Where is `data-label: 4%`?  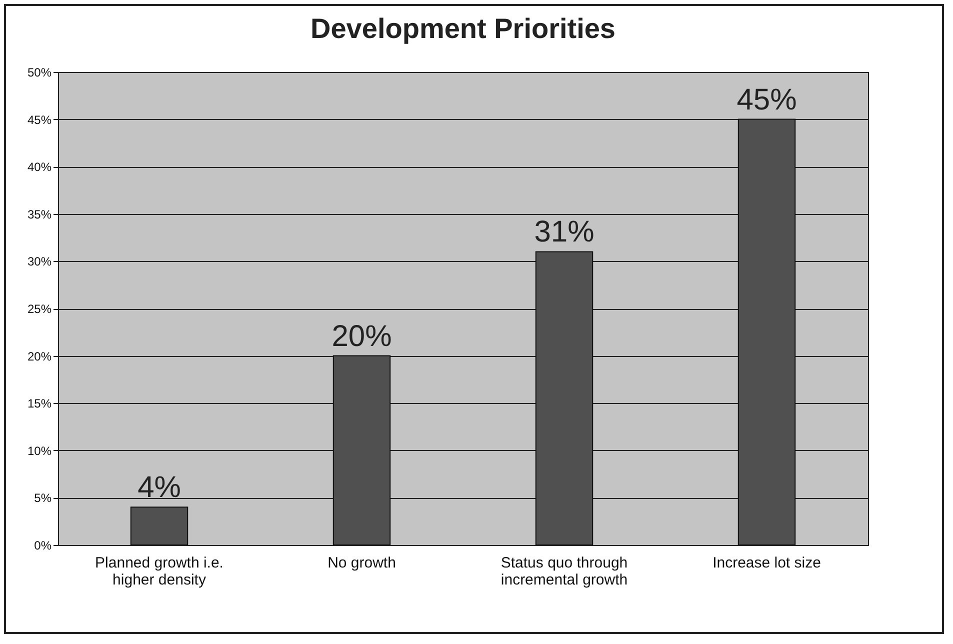 data-label: 4% is located at coordinates (159, 487).